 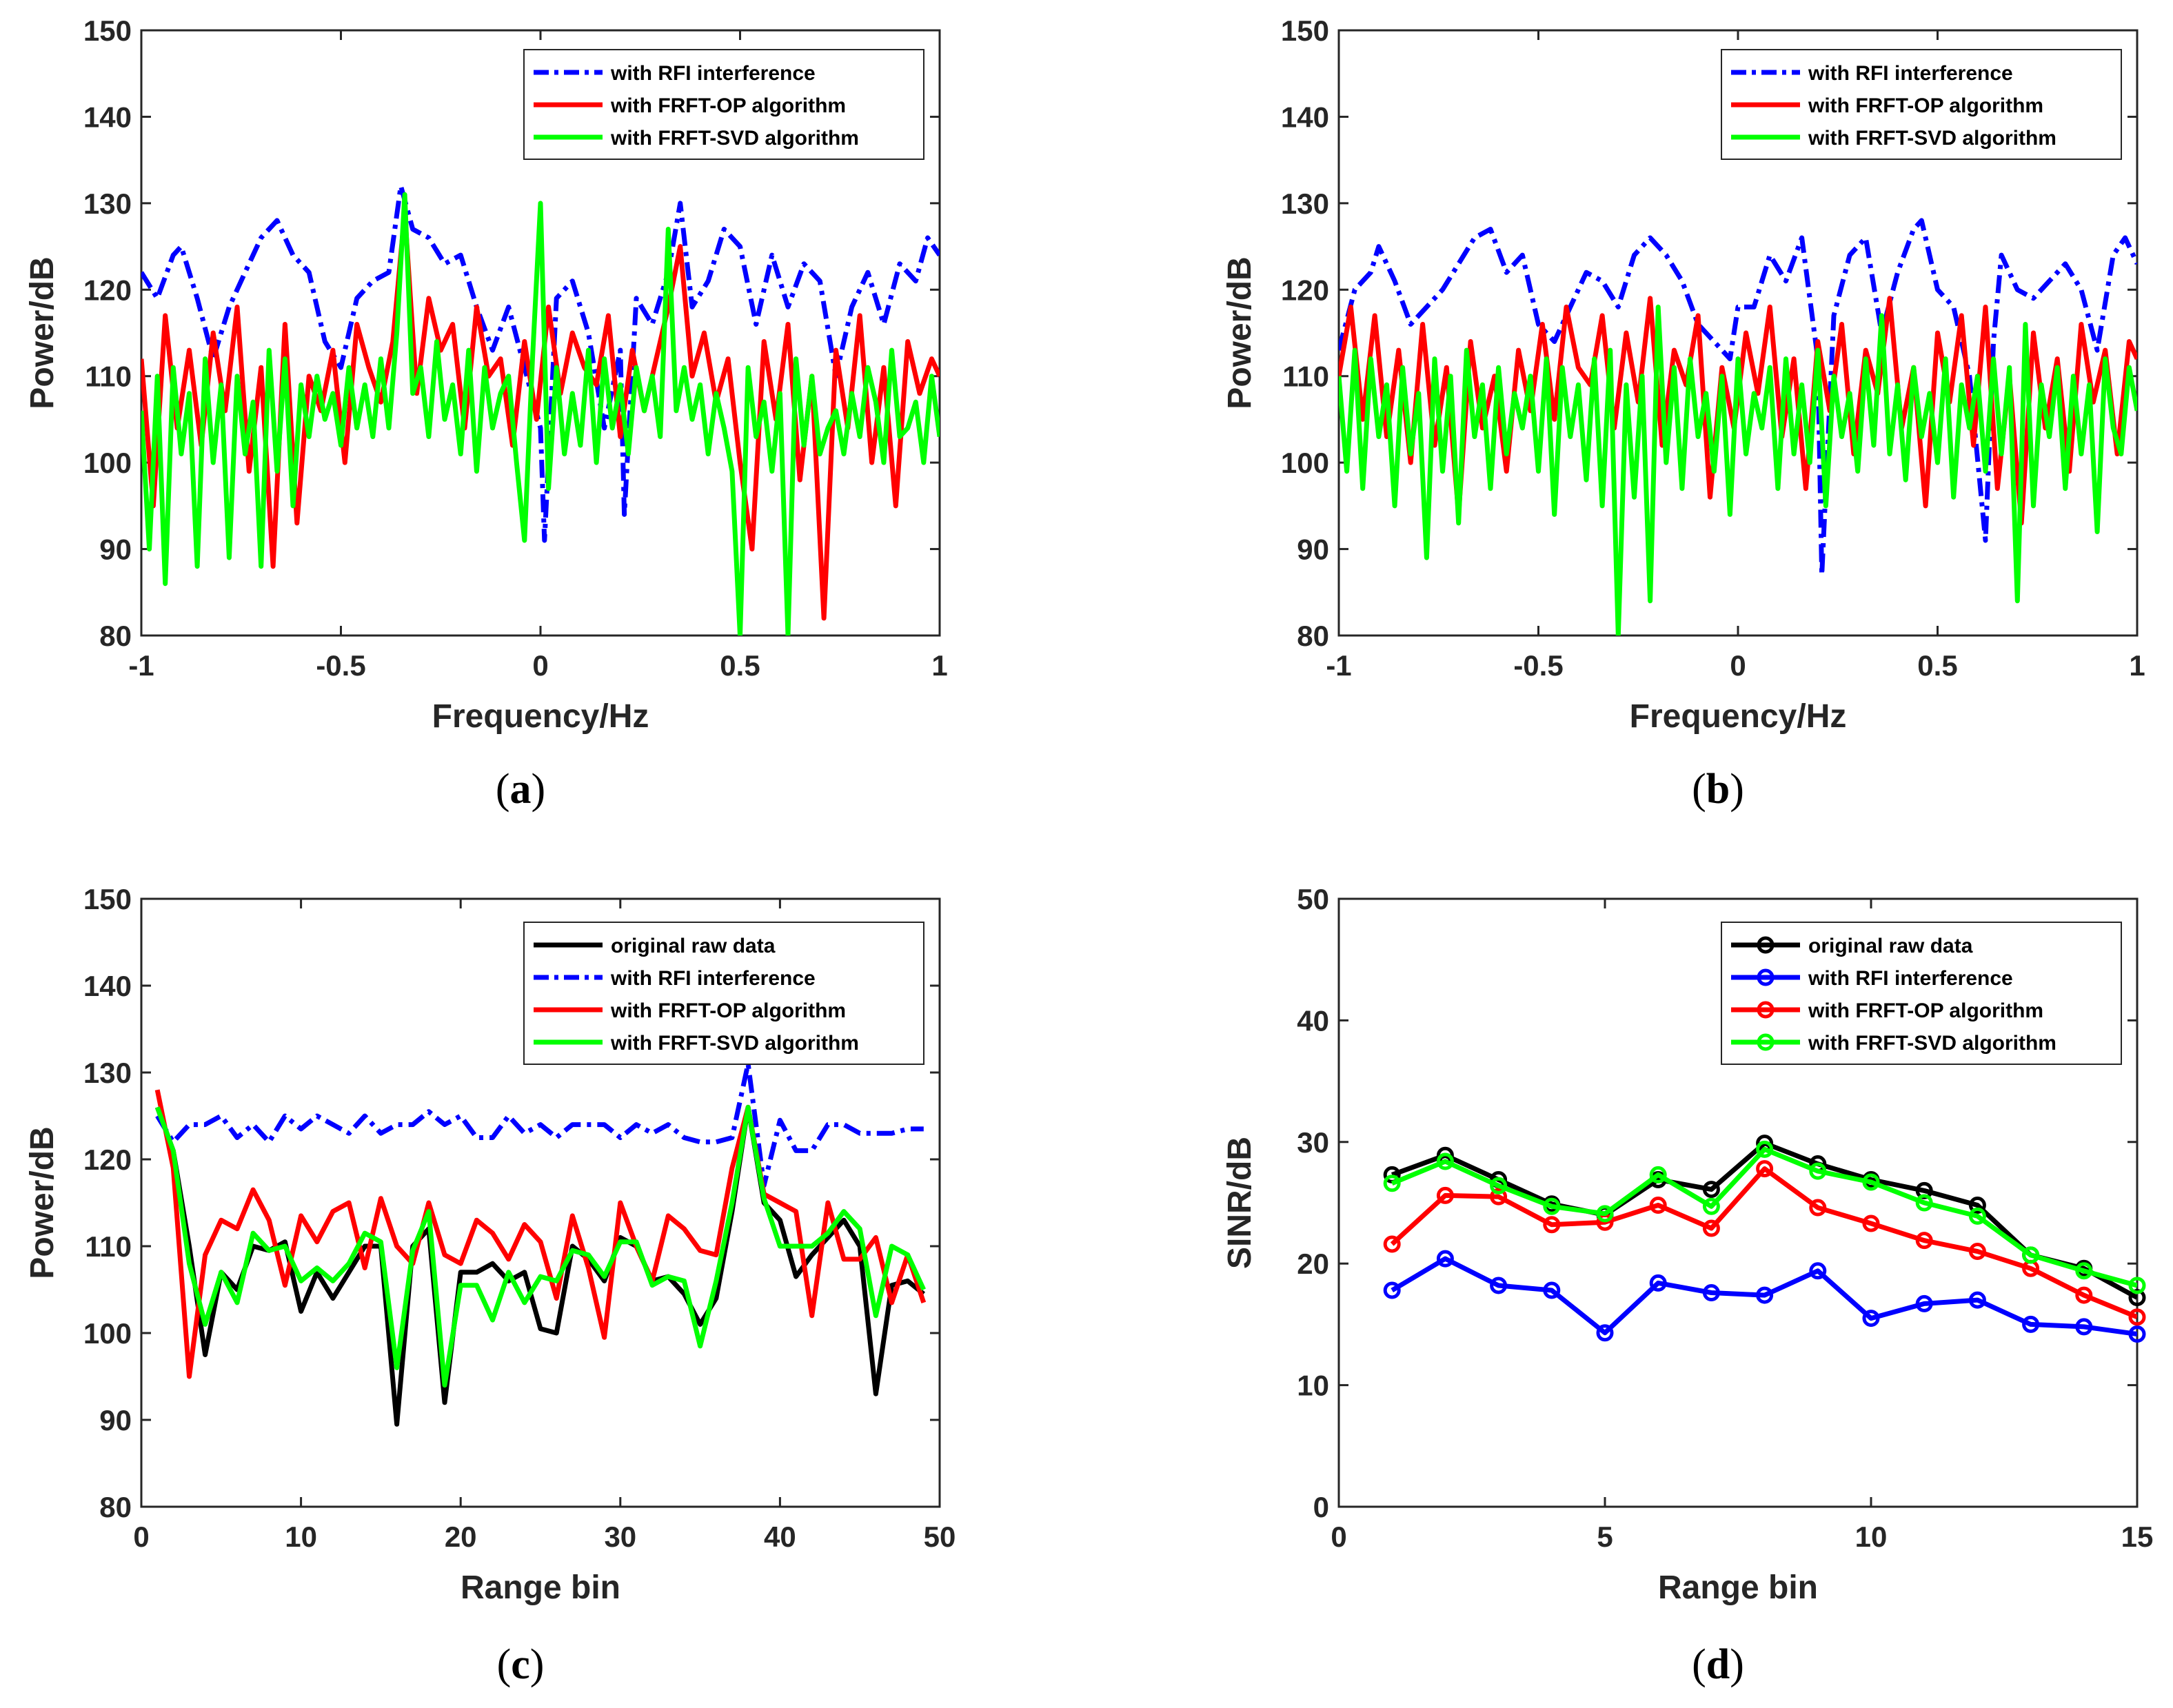 I want to click on panel-caption: (b), so click(x=1718, y=789).